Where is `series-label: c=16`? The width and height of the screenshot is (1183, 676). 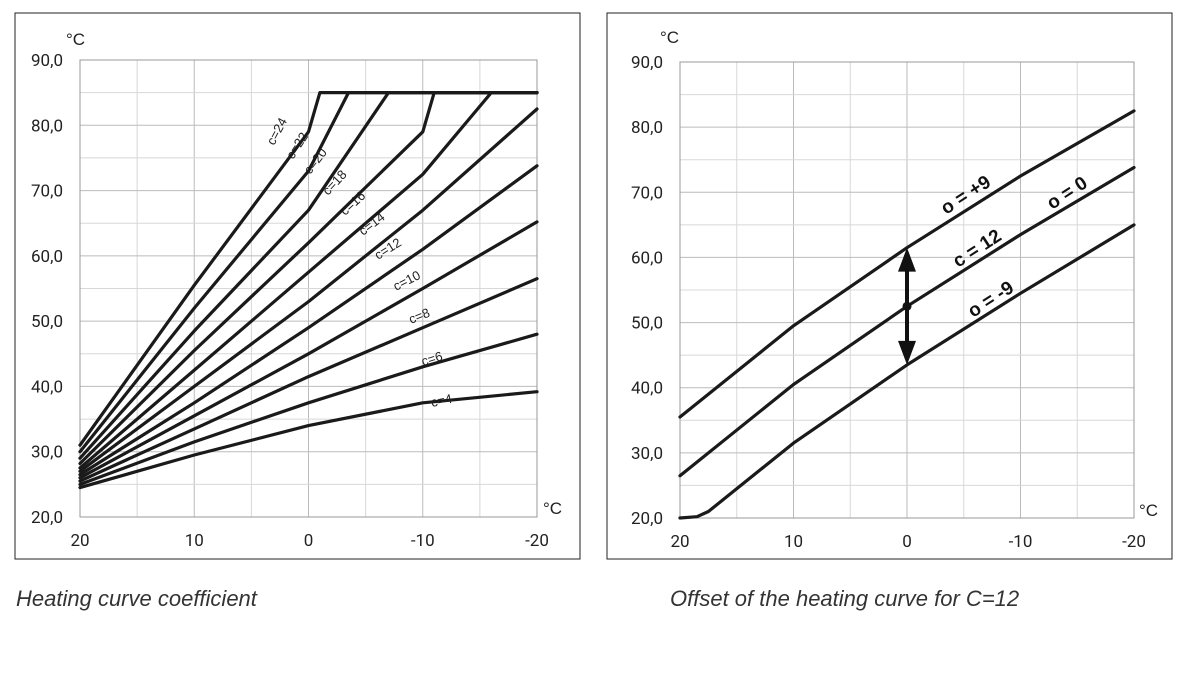 series-label: c=16 is located at coordinates (352, 203).